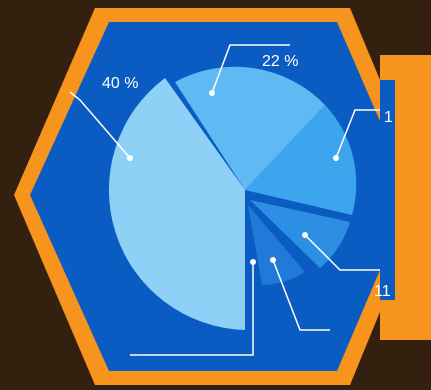  Describe the element at coordinates (382, 291) in the screenshot. I see `percent-label: 11` at that location.